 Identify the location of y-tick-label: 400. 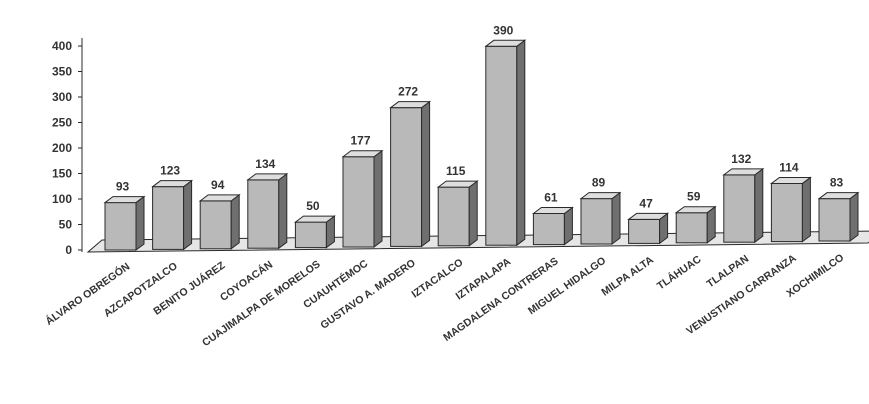
(62, 46).